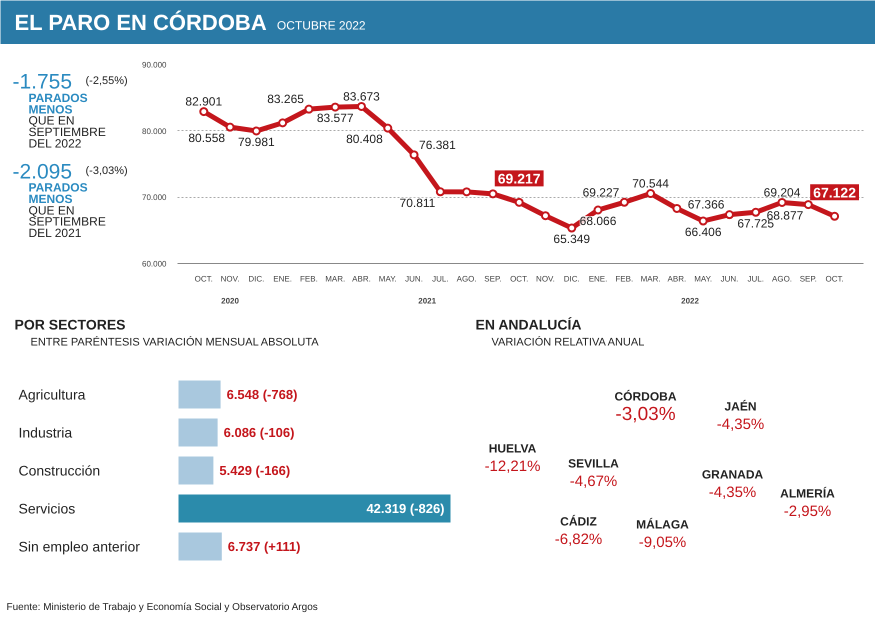 The width and height of the screenshot is (875, 621). Describe the element at coordinates (427, 301) in the screenshot. I see `text: 2021` at that location.